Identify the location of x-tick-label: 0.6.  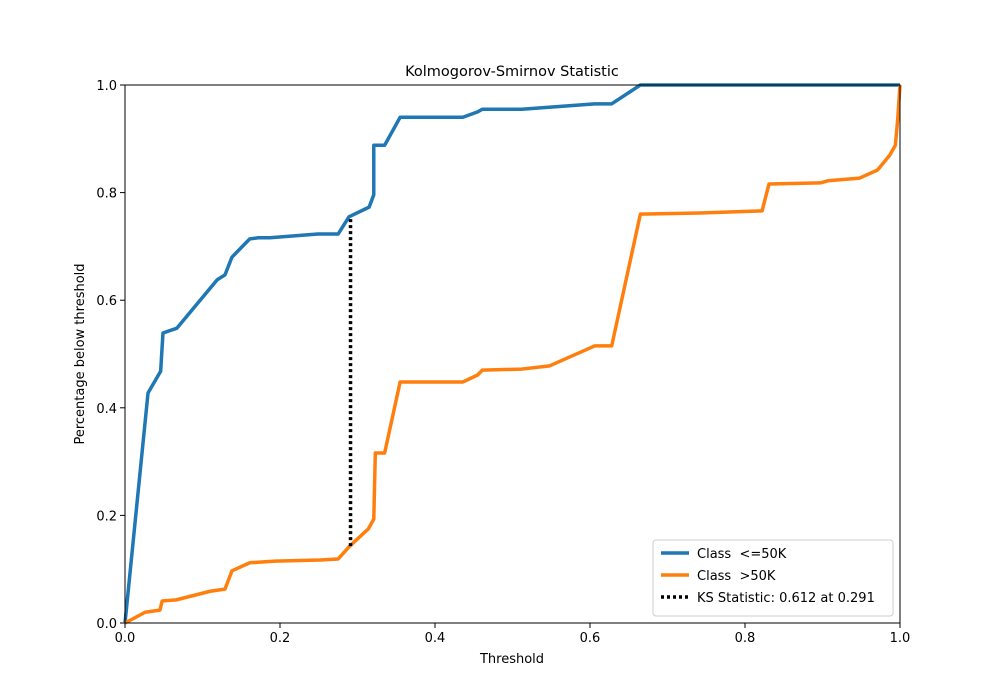
(590, 638).